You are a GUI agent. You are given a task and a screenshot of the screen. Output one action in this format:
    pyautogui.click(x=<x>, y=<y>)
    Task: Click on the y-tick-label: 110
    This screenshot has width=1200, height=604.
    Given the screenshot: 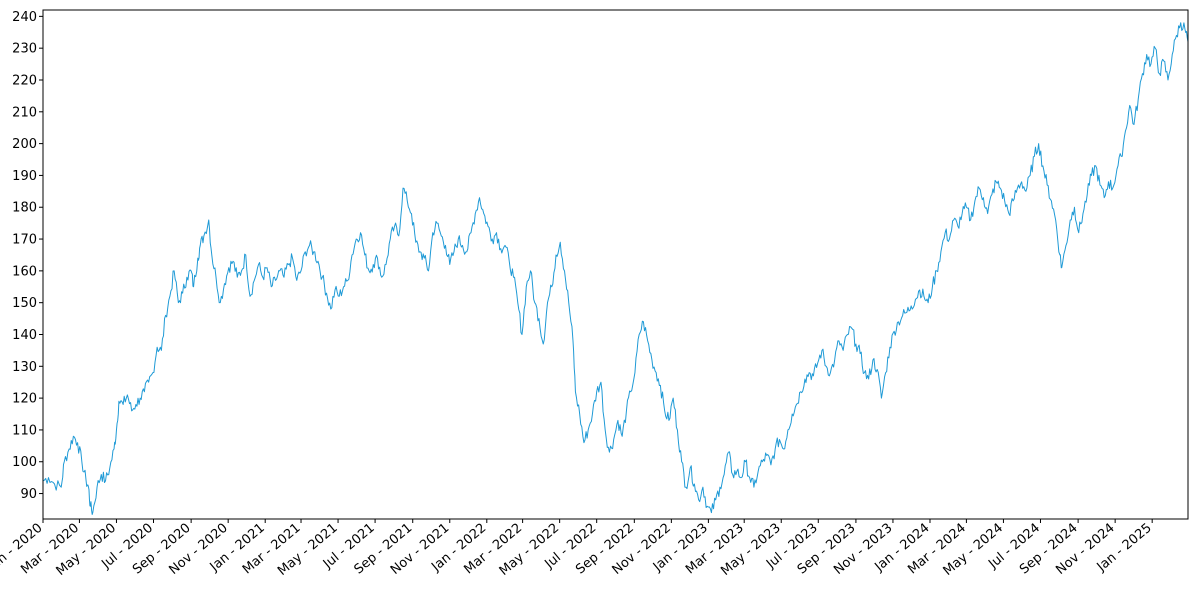 What is the action you would take?
    pyautogui.click(x=24, y=430)
    